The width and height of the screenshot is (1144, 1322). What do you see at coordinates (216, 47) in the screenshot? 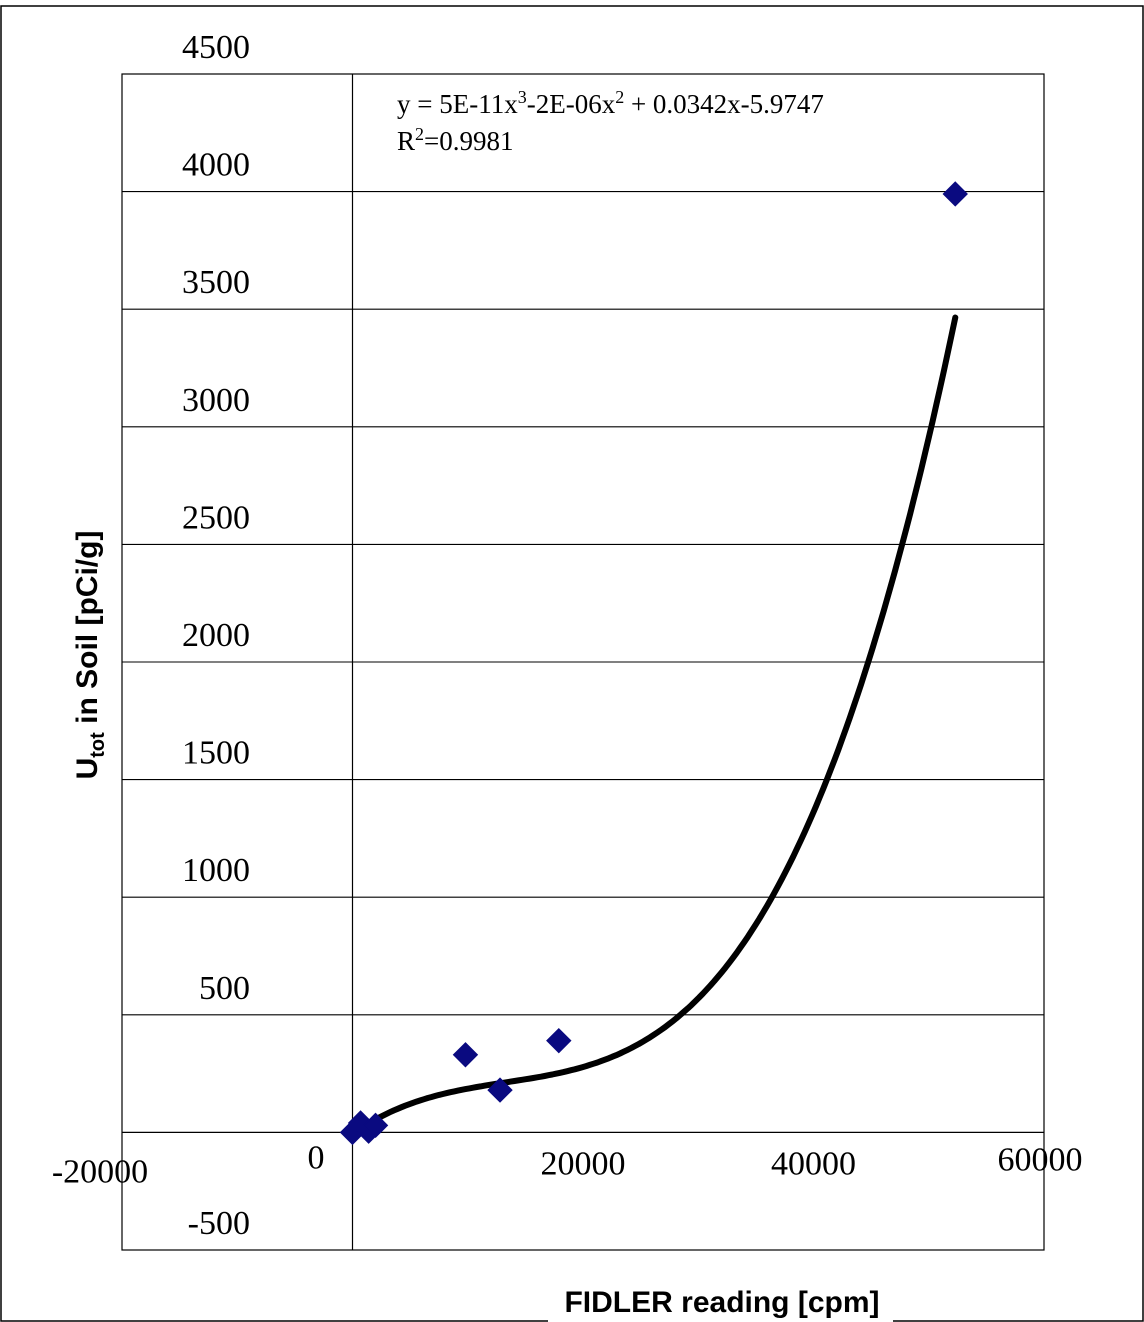
I see `y-tick-label: 4500` at bounding box center [216, 47].